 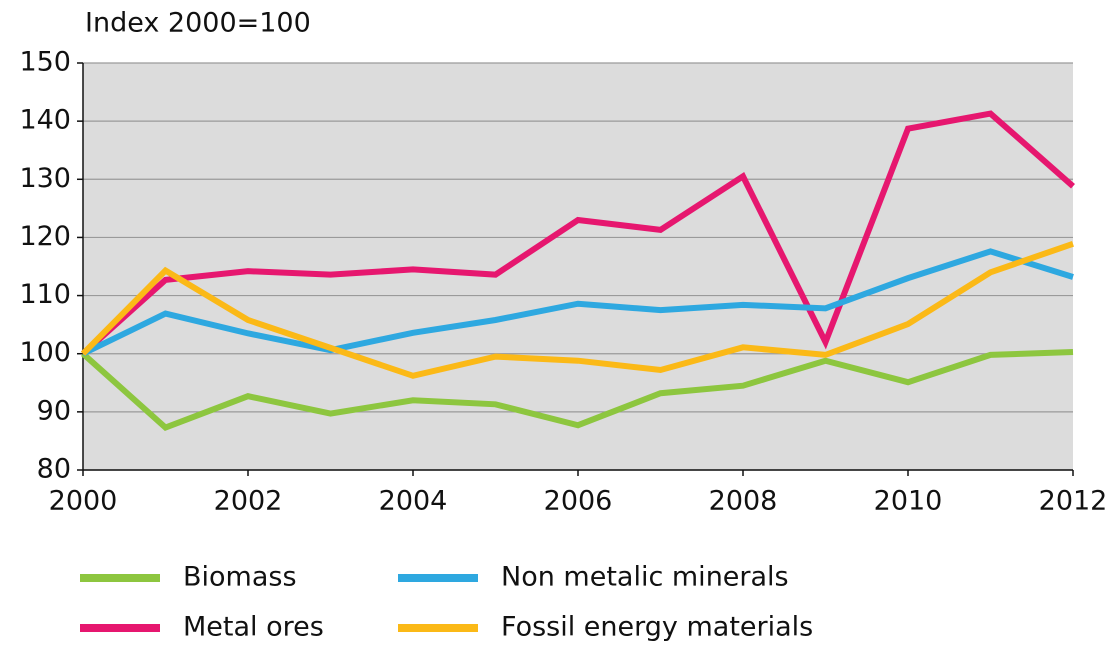 What do you see at coordinates (45, 178) in the screenshot?
I see `y-tick-label: 130` at bounding box center [45, 178].